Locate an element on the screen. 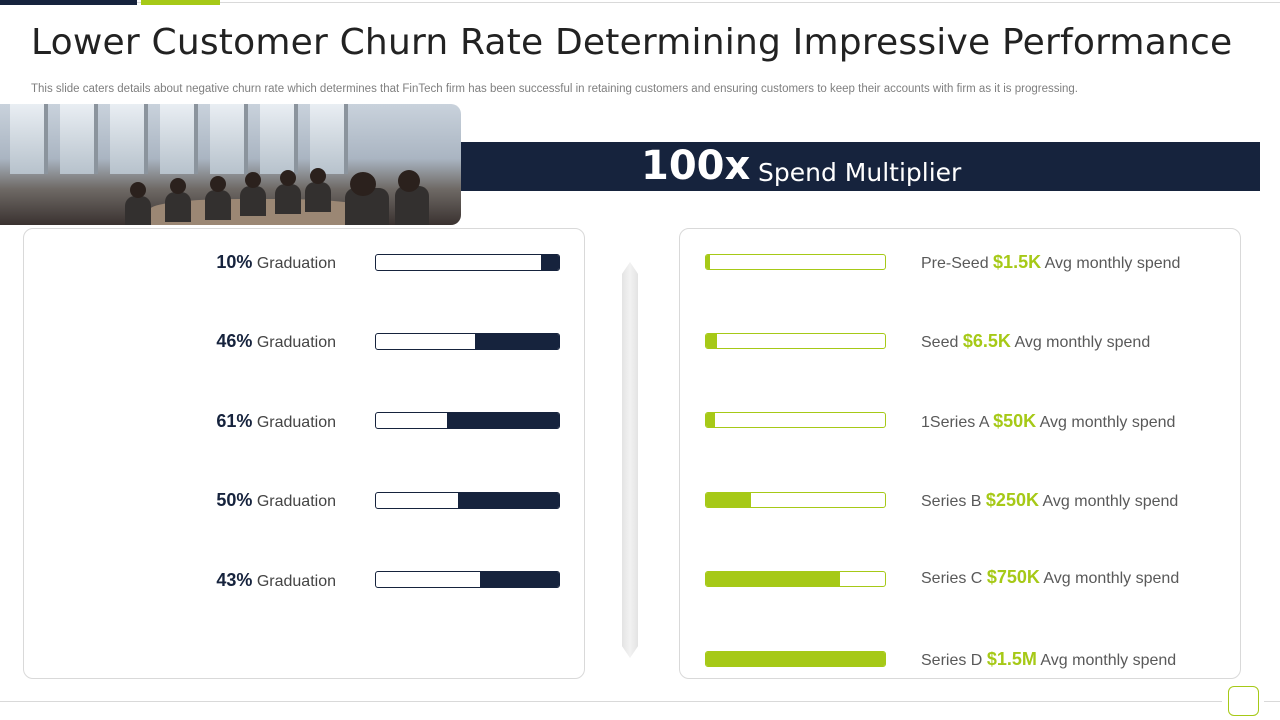 The width and height of the screenshot is (1280, 720). spend-amount: $1.5M is located at coordinates (1011, 659).